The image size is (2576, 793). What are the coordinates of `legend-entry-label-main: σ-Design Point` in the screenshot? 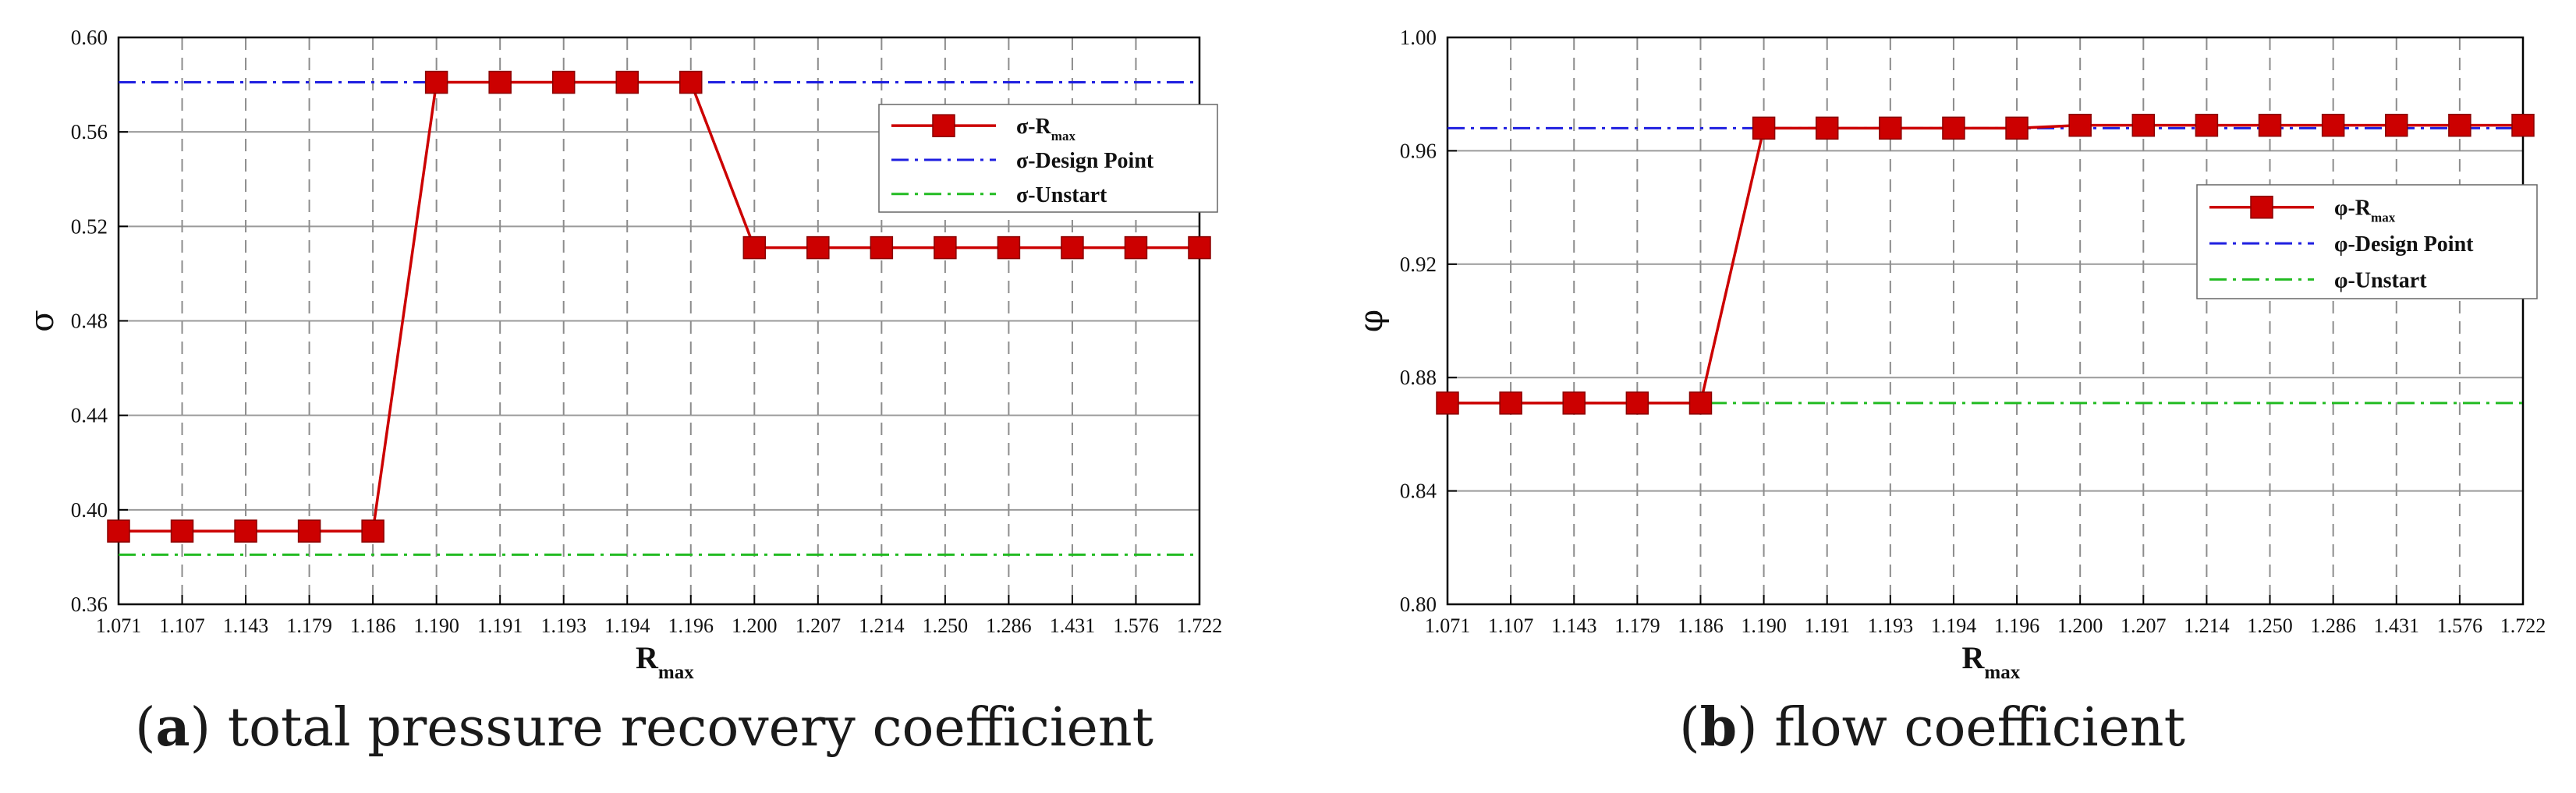 It's located at (1085, 161).